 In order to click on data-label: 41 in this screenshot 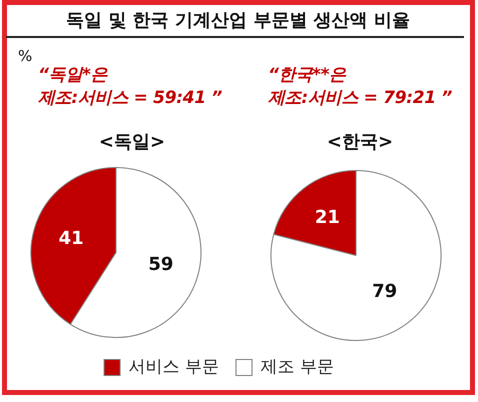, I will do `click(71, 239)`.